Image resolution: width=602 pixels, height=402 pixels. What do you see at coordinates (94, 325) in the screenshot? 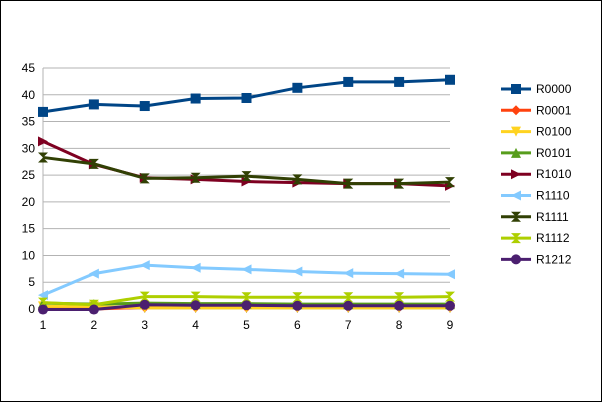
I see `x-tick-label: 2` at bounding box center [94, 325].